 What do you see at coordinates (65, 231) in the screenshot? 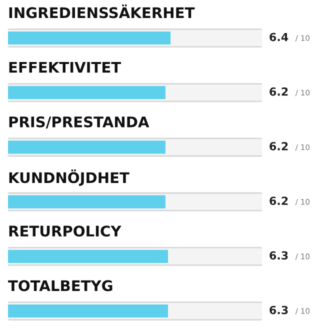
I see `y-tick-label: RETURPOLICY` at bounding box center [65, 231].